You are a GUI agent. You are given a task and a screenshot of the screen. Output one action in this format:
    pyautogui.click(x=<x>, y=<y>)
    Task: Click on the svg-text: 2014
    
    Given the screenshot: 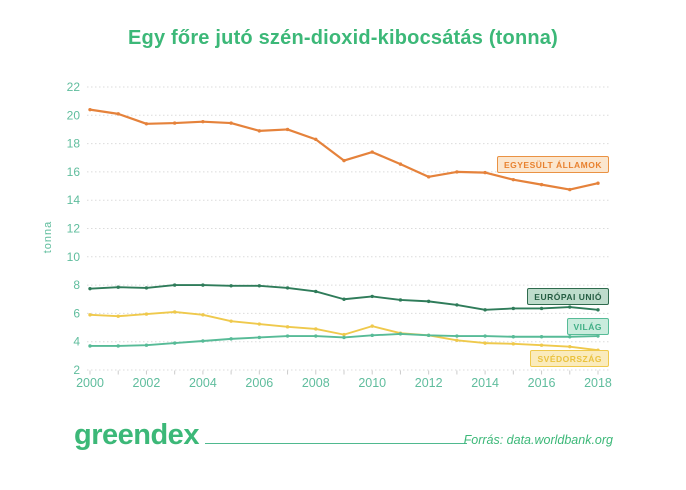 What is the action you would take?
    pyautogui.click(x=485, y=383)
    